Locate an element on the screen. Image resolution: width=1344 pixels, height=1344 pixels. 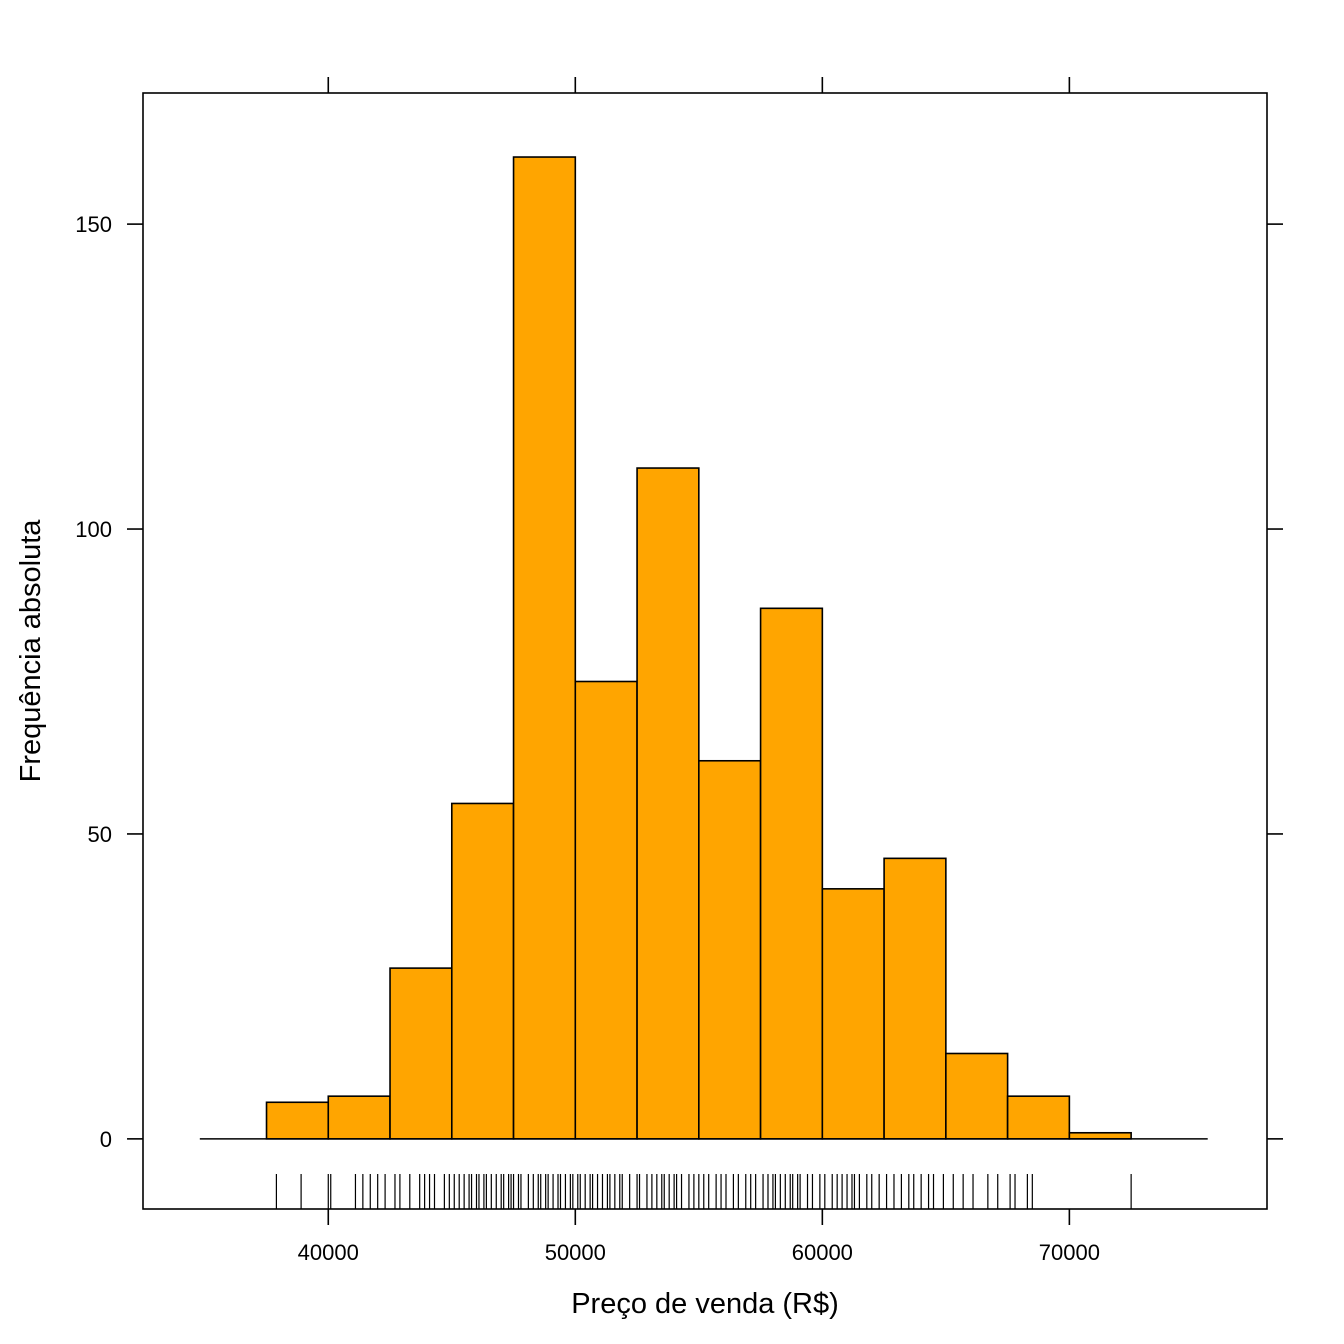
y-tick-label: 0 is located at coordinates (106, 1139).